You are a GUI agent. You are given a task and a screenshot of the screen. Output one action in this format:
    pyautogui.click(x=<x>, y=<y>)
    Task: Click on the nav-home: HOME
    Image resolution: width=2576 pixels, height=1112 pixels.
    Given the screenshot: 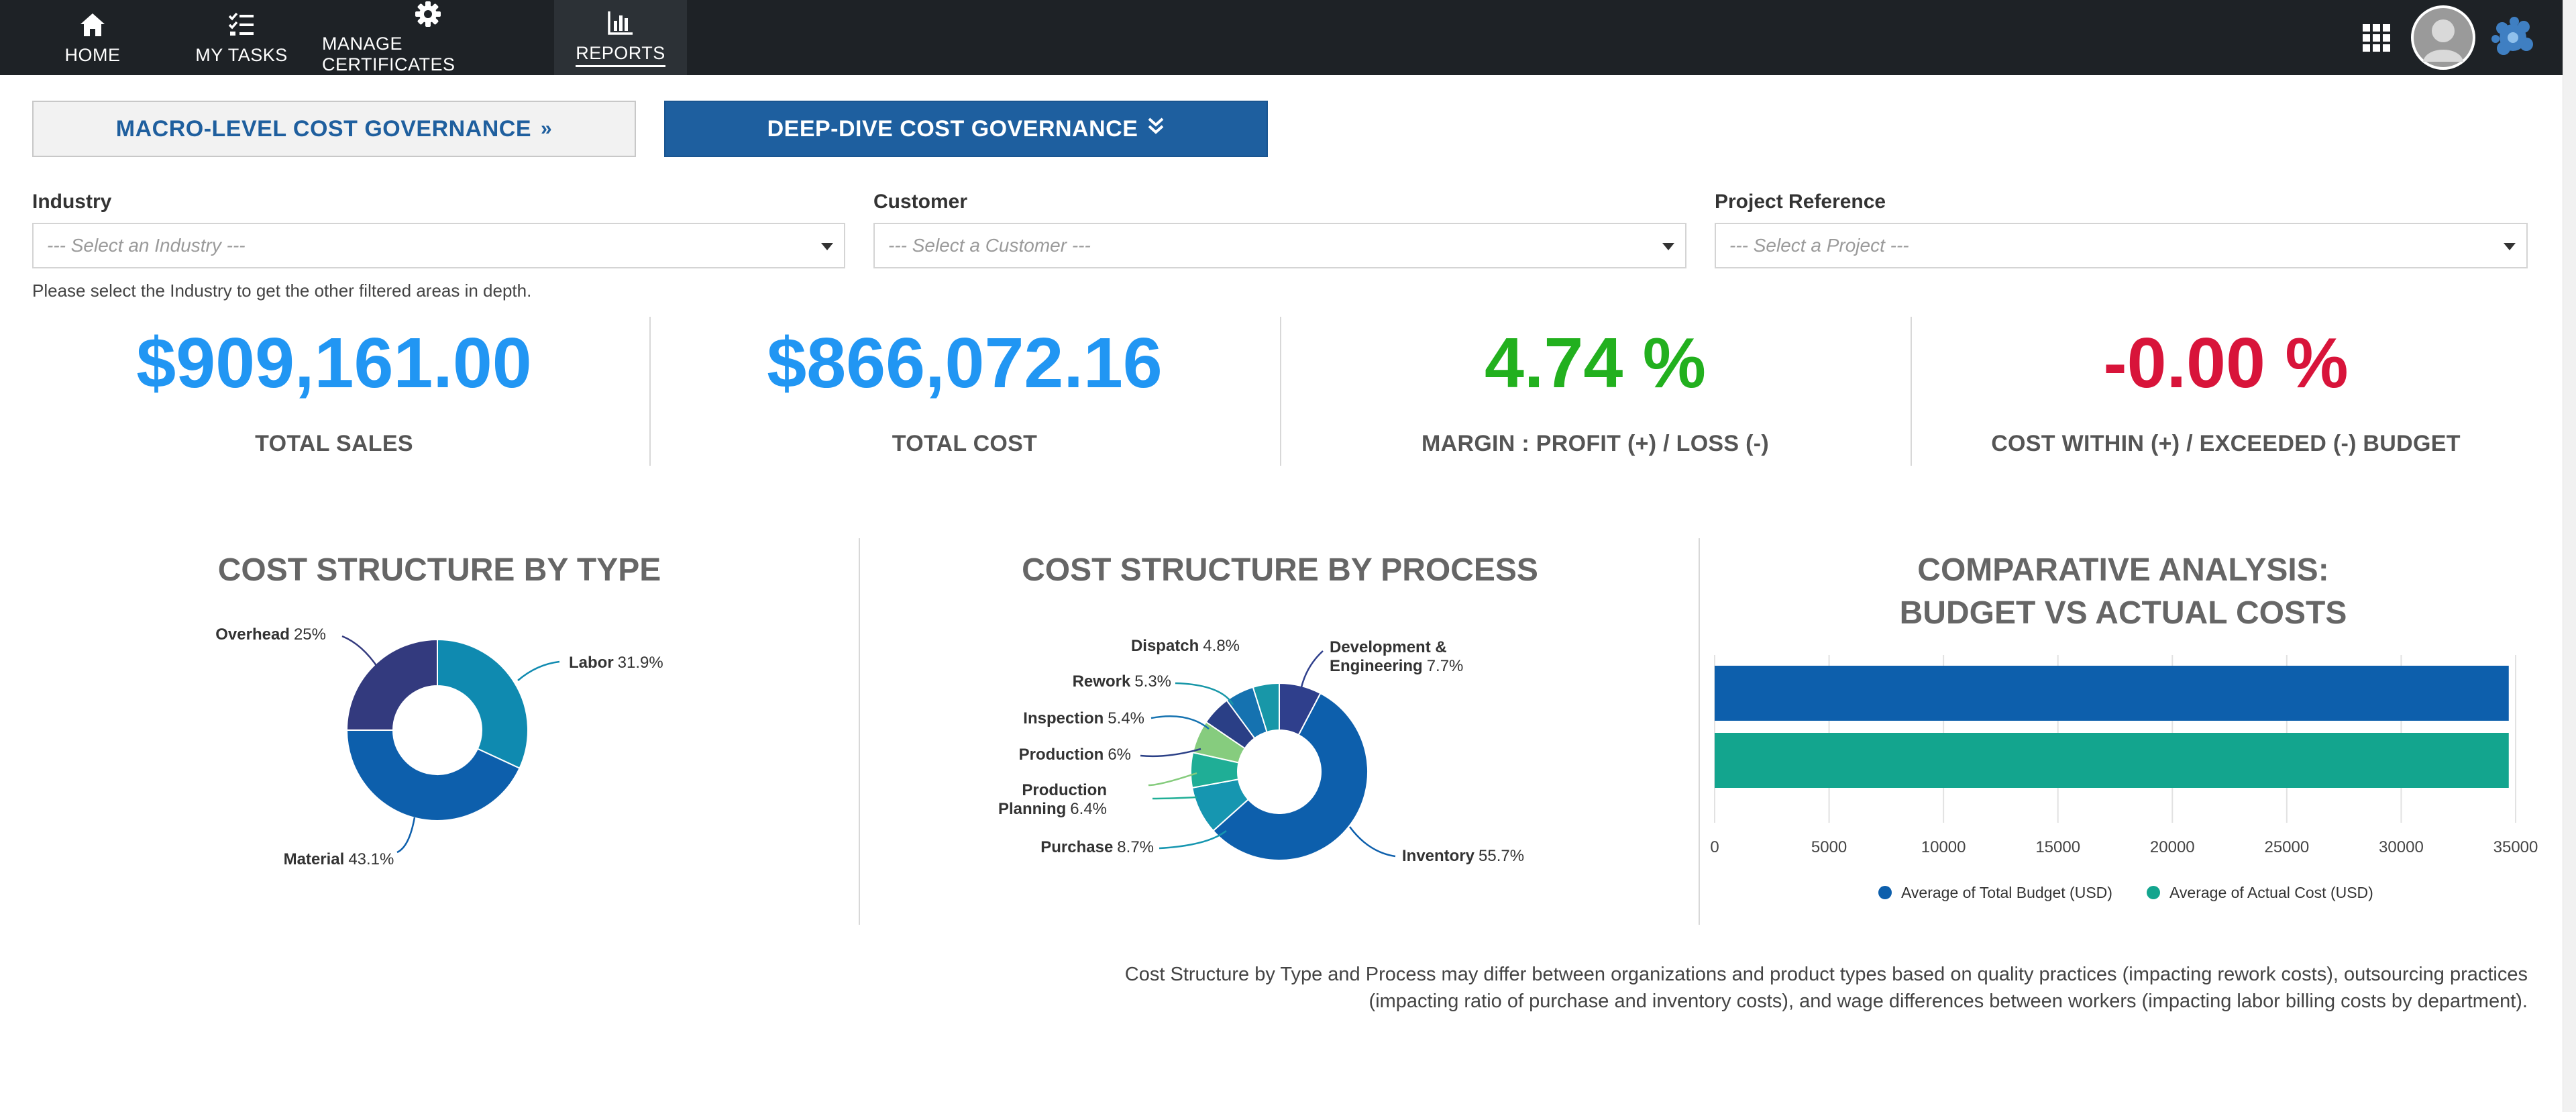 What is the action you would take?
    pyautogui.click(x=92, y=37)
    